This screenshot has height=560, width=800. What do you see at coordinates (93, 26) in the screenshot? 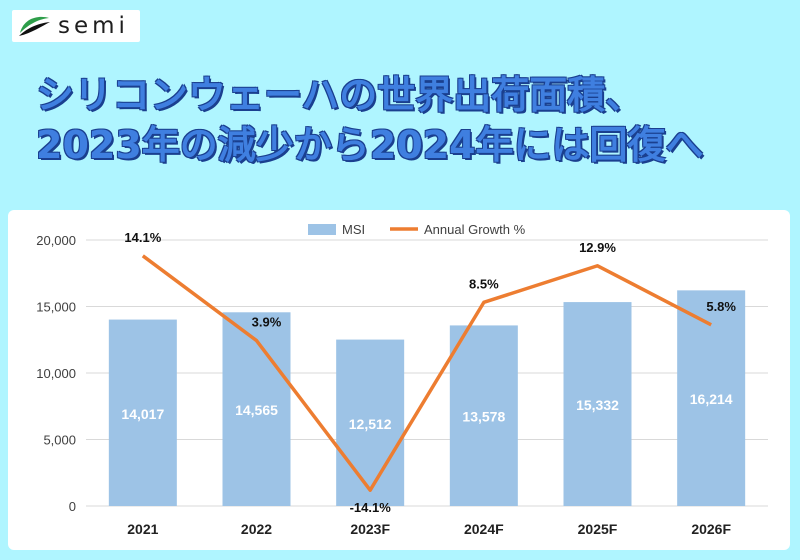
I see `logo-text: semi` at bounding box center [93, 26].